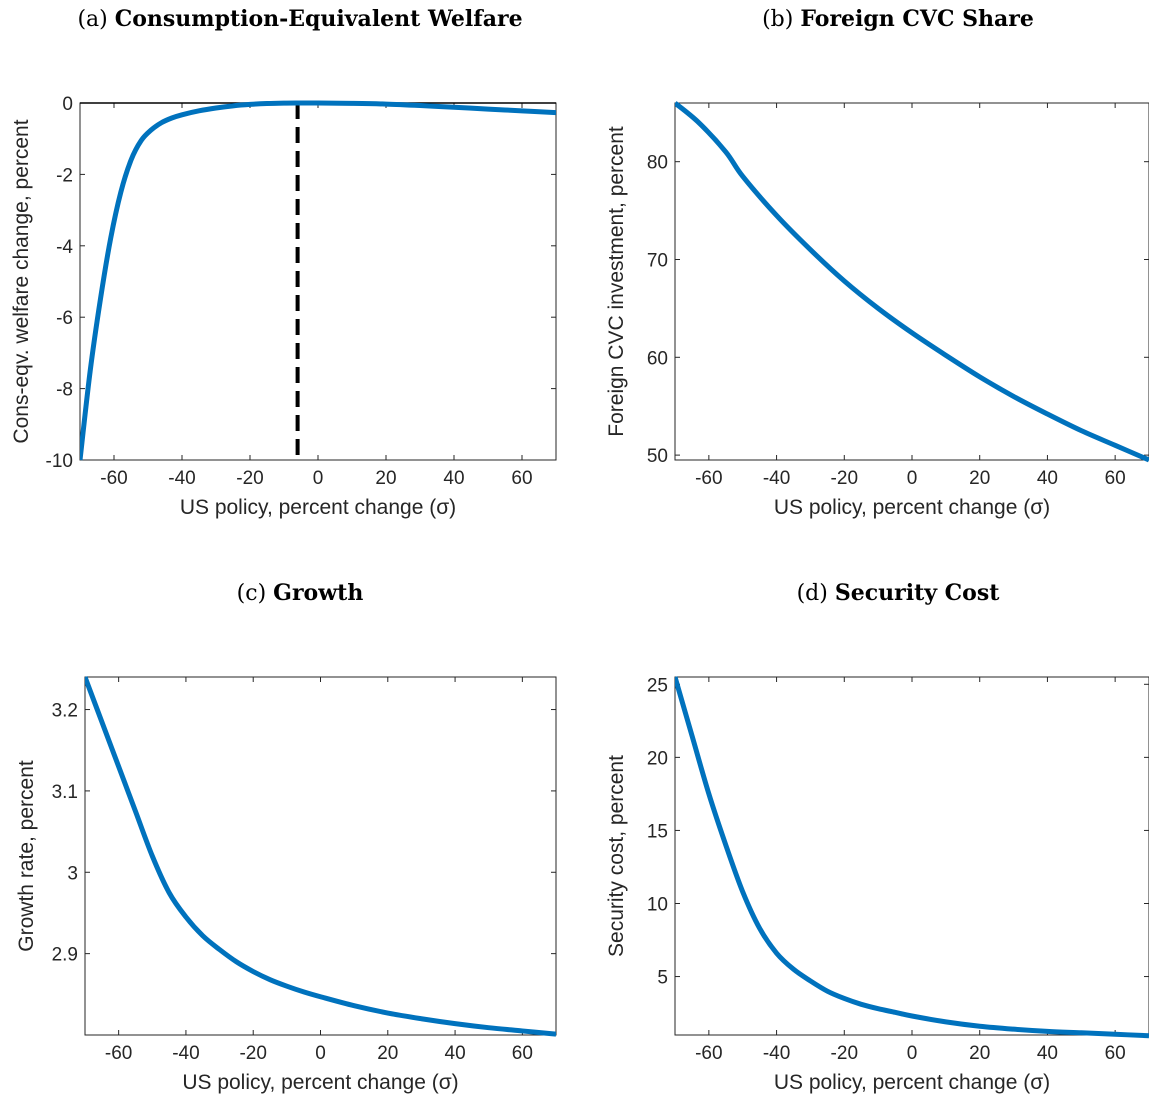 This screenshot has height=1111, width=1149. I want to click on panel-b-ytick-label: 60, so click(657, 358).